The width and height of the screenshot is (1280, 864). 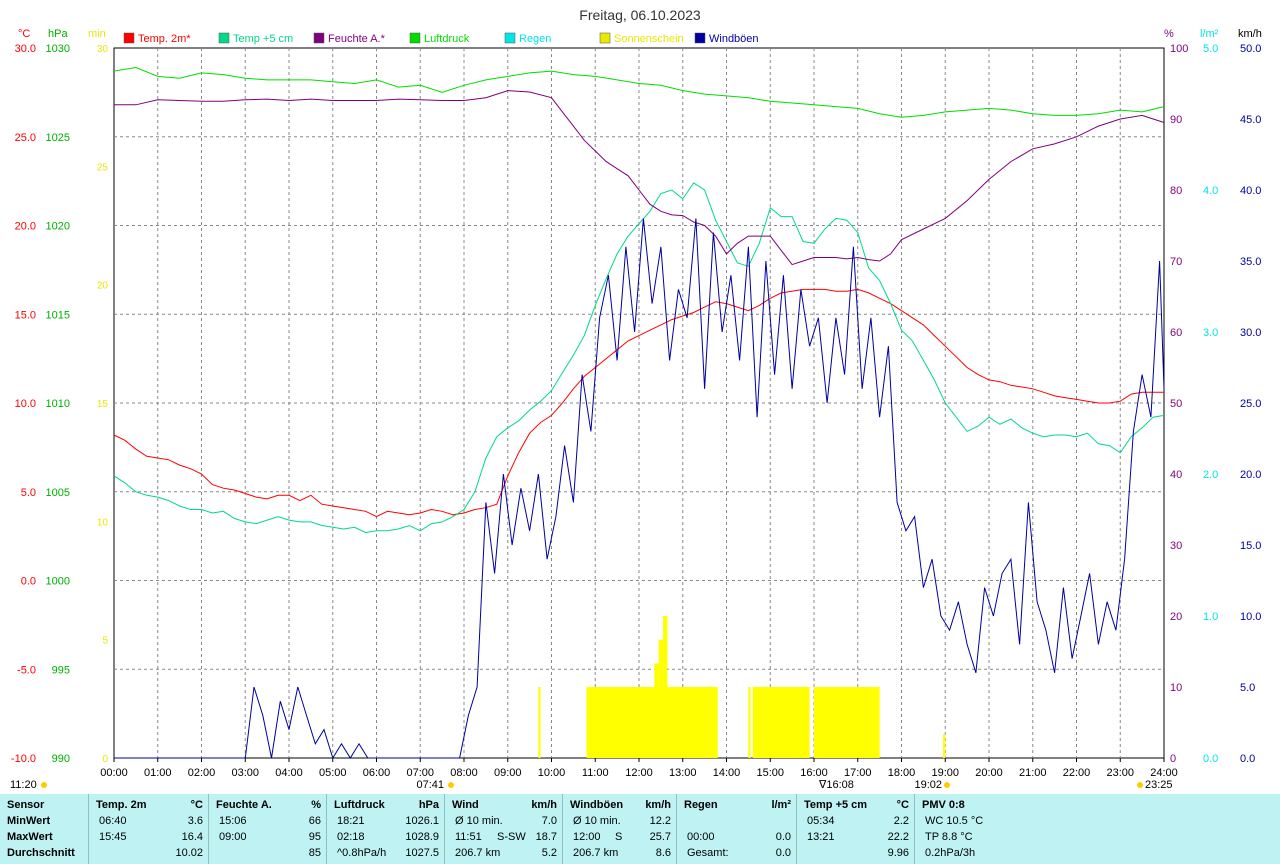 I want to click on wind-unit: km/h, so click(x=1250, y=34).